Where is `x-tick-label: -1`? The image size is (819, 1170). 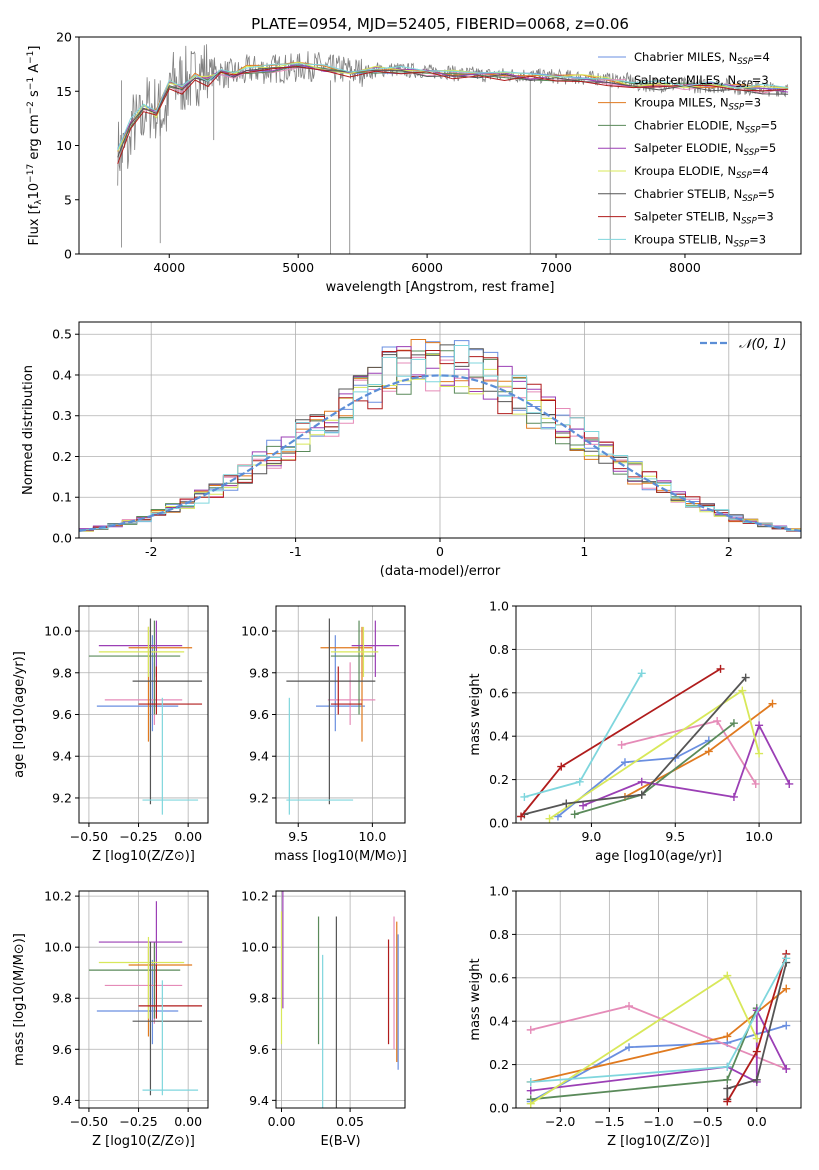 x-tick-label: -1 is located at coordinates (295, 551).